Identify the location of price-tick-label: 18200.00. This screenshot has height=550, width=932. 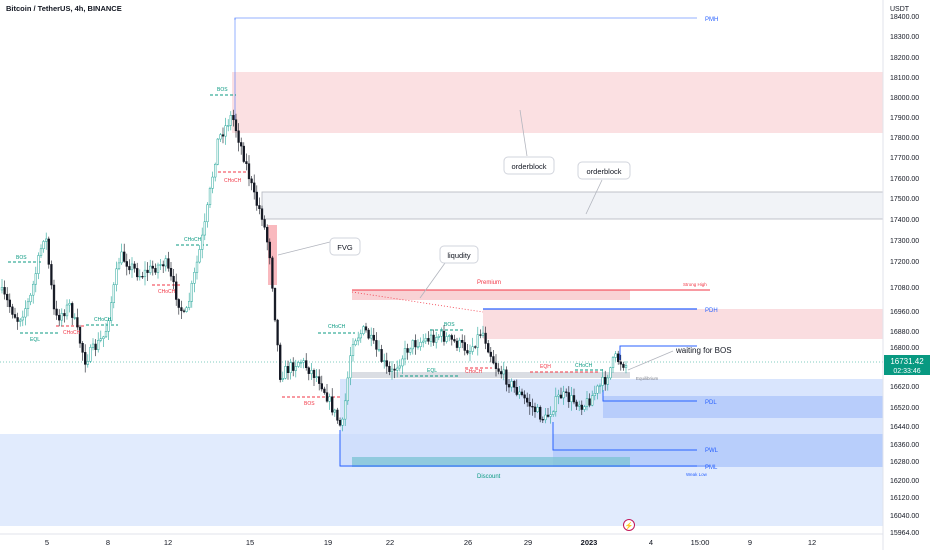
(904, 58).